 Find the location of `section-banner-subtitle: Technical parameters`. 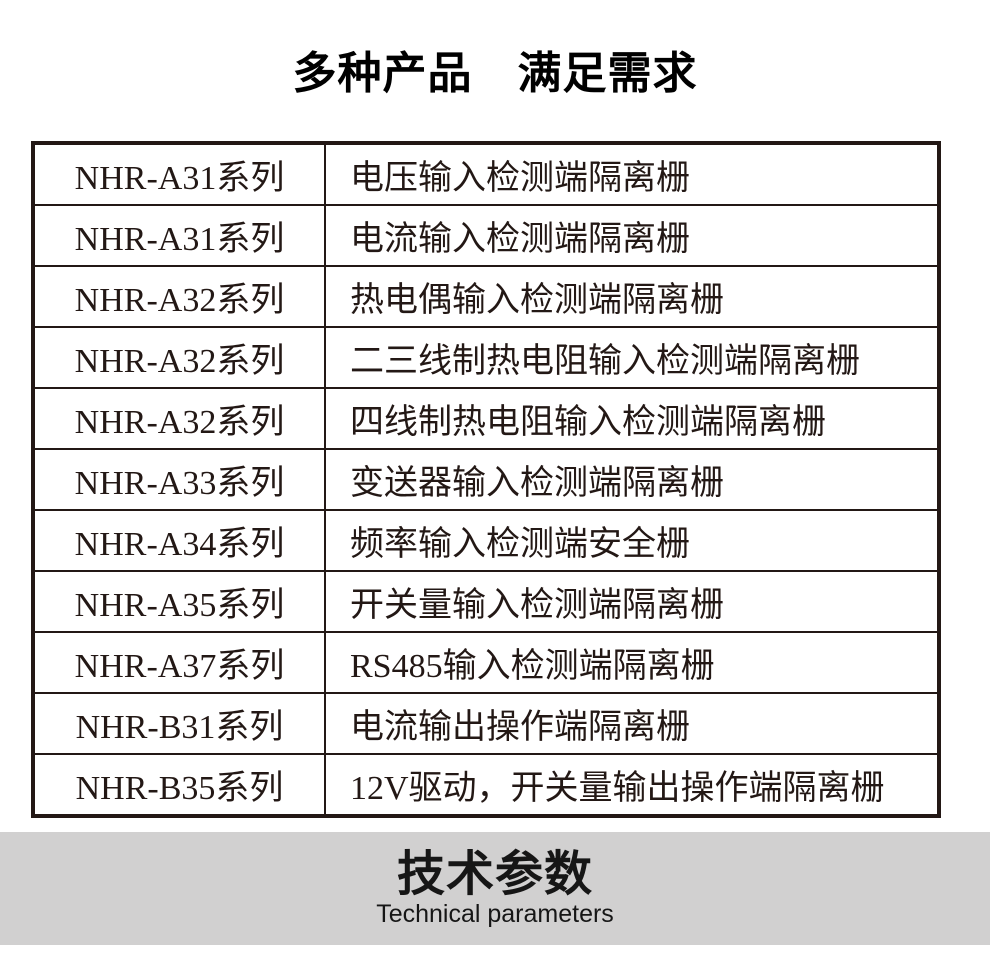

section-banner-subtitle: Technical parameters is located at coordinates (495, 914).